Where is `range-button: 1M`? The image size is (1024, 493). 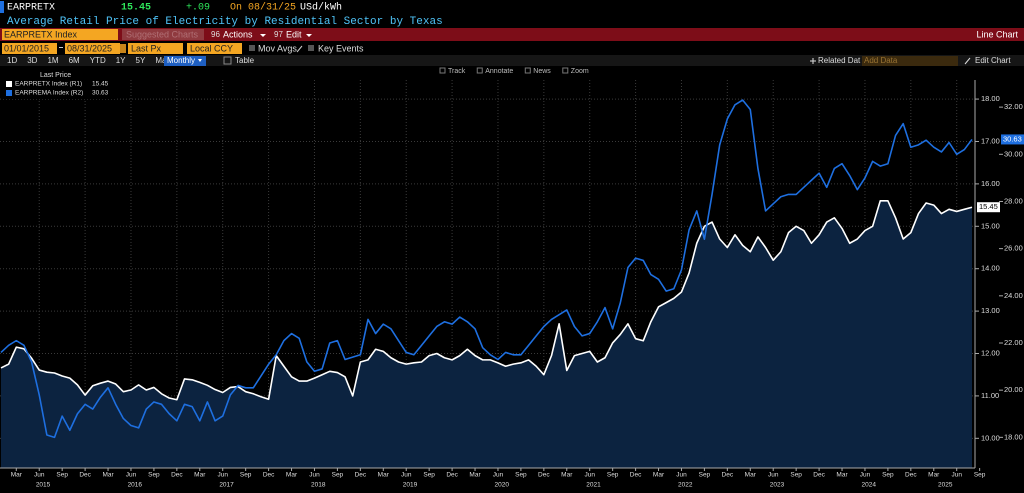 range-button: 1M is located at coordinates (52, 60).